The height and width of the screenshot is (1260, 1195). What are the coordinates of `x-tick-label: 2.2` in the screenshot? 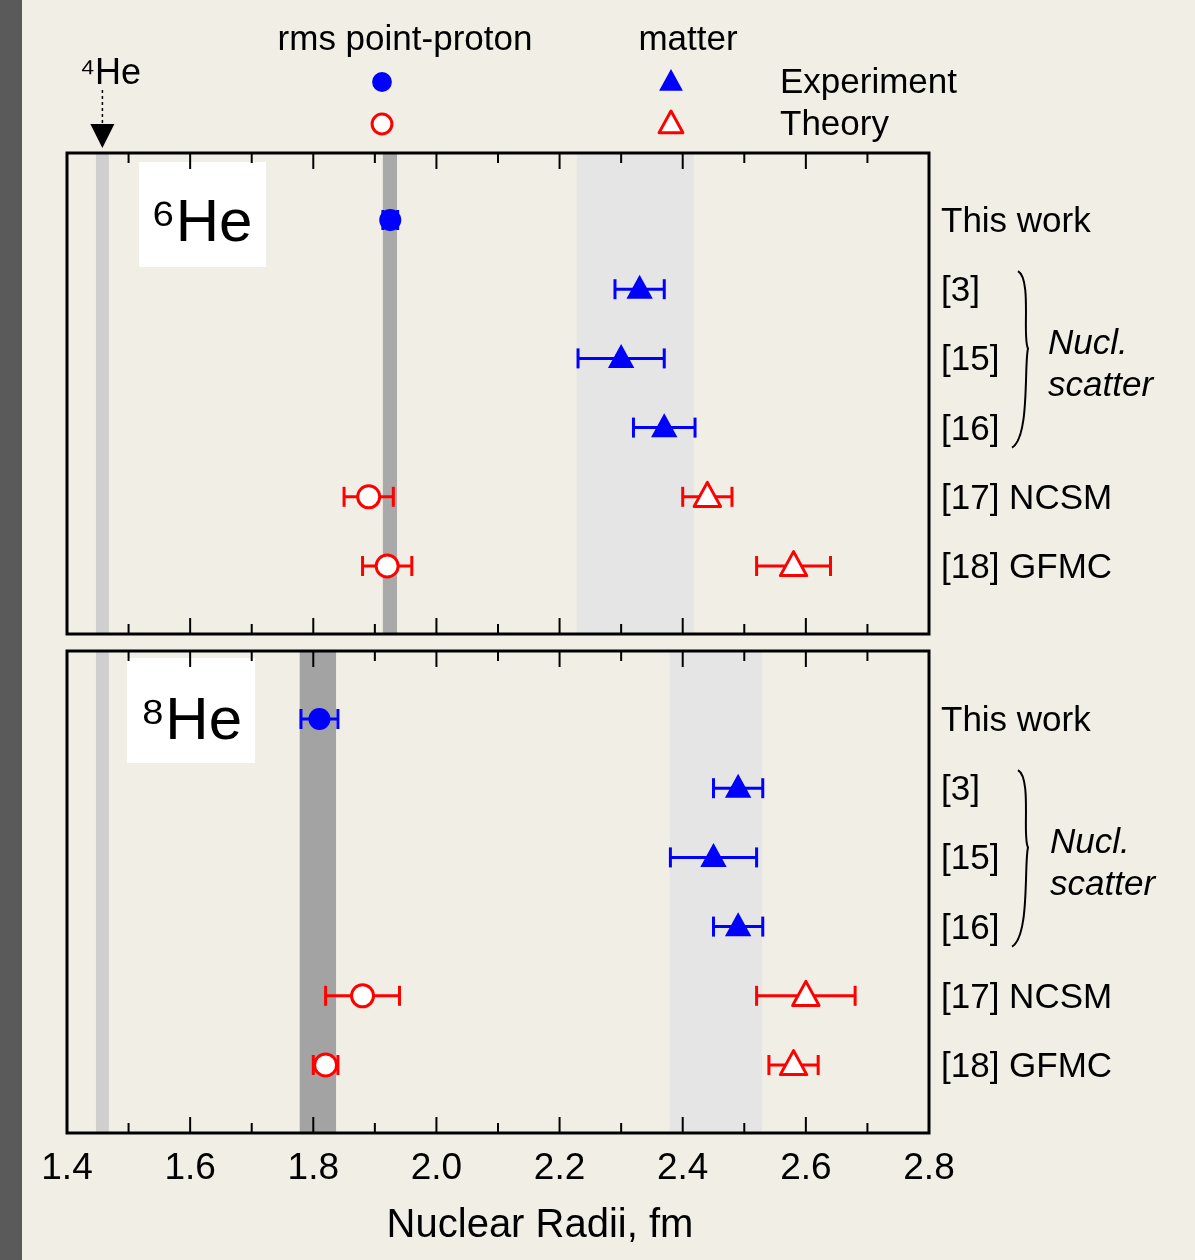 It's located at (559, 1166).